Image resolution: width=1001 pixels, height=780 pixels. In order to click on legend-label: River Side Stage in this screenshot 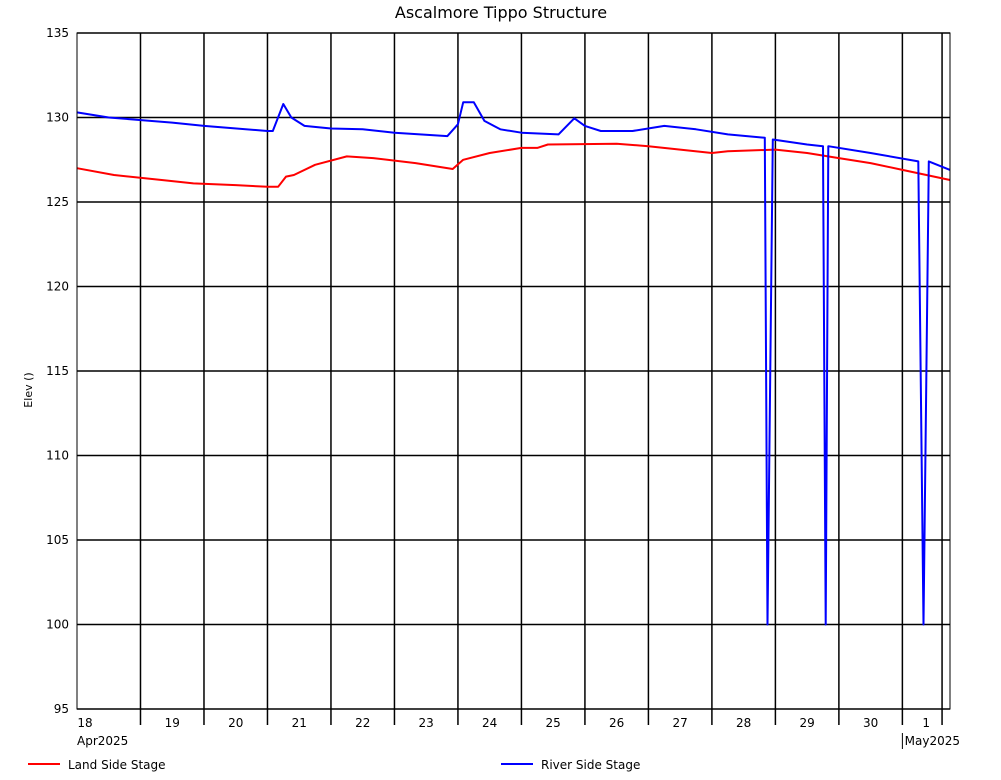, I will do `click(590, 765)`.